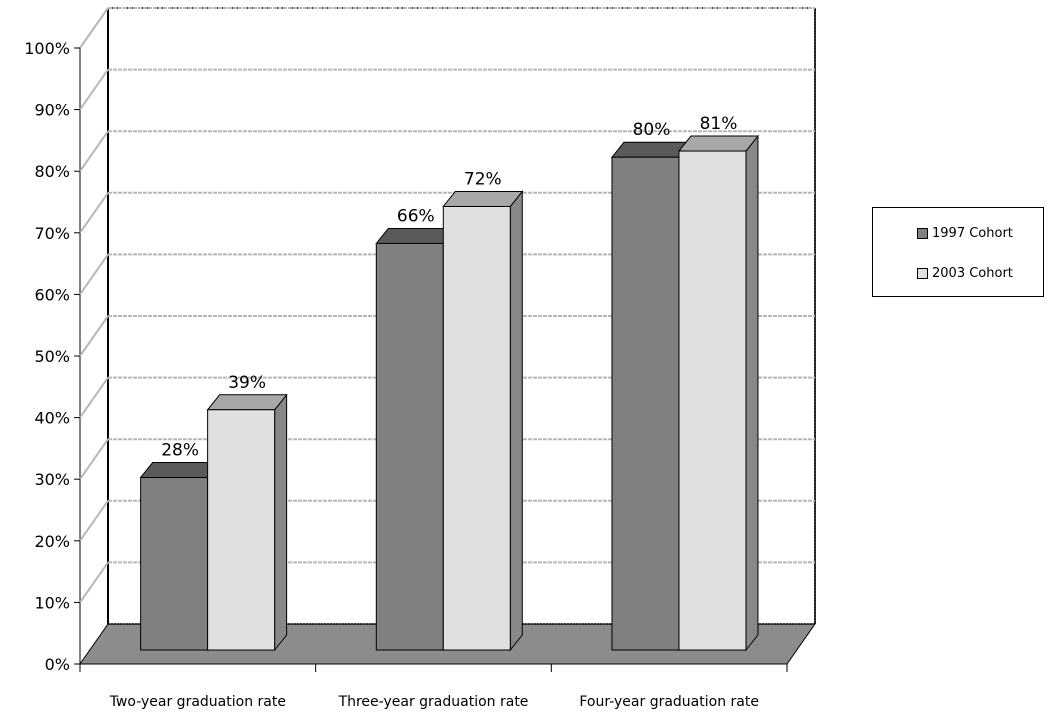 This screenshot has width=1049, height=715. Describe the element at coordinates (972, 273) in the screenshot. I see `legend-label-2003: 2003 Cohort` at that location.